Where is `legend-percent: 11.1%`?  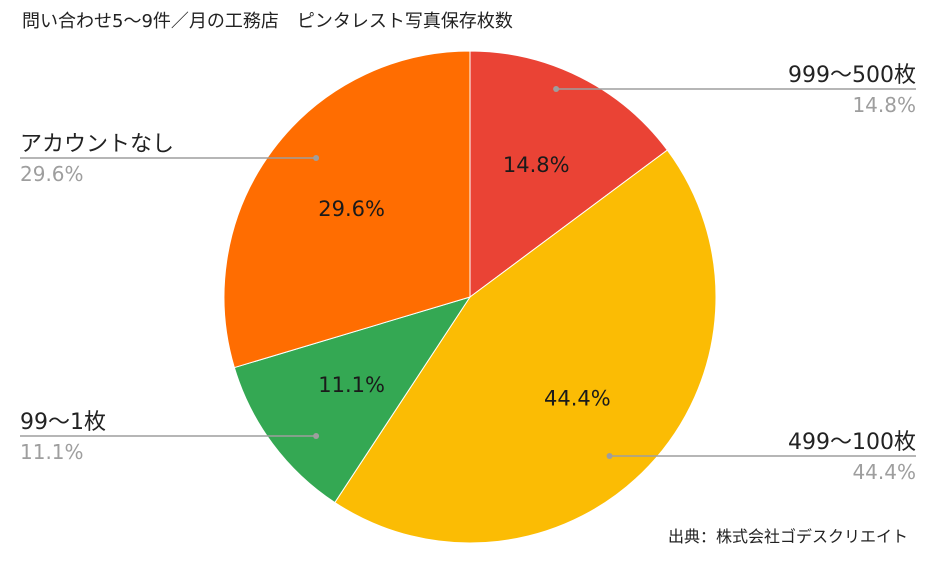
legend-percent: 11.1% is located at coordinates (52, 452).